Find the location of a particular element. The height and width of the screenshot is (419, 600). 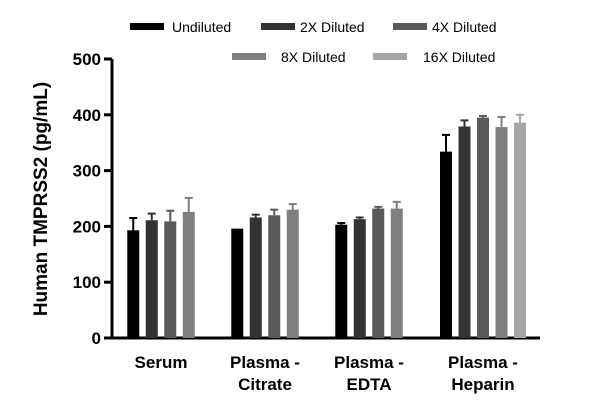

y-tick-label: 200 is located at coordinates (87, 226).